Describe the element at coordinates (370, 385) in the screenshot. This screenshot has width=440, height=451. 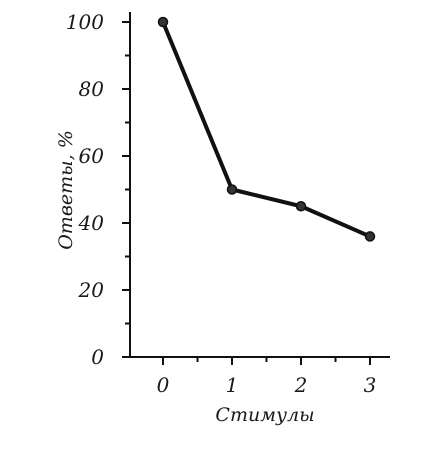
I see `x-tick-label: 3` at that location.